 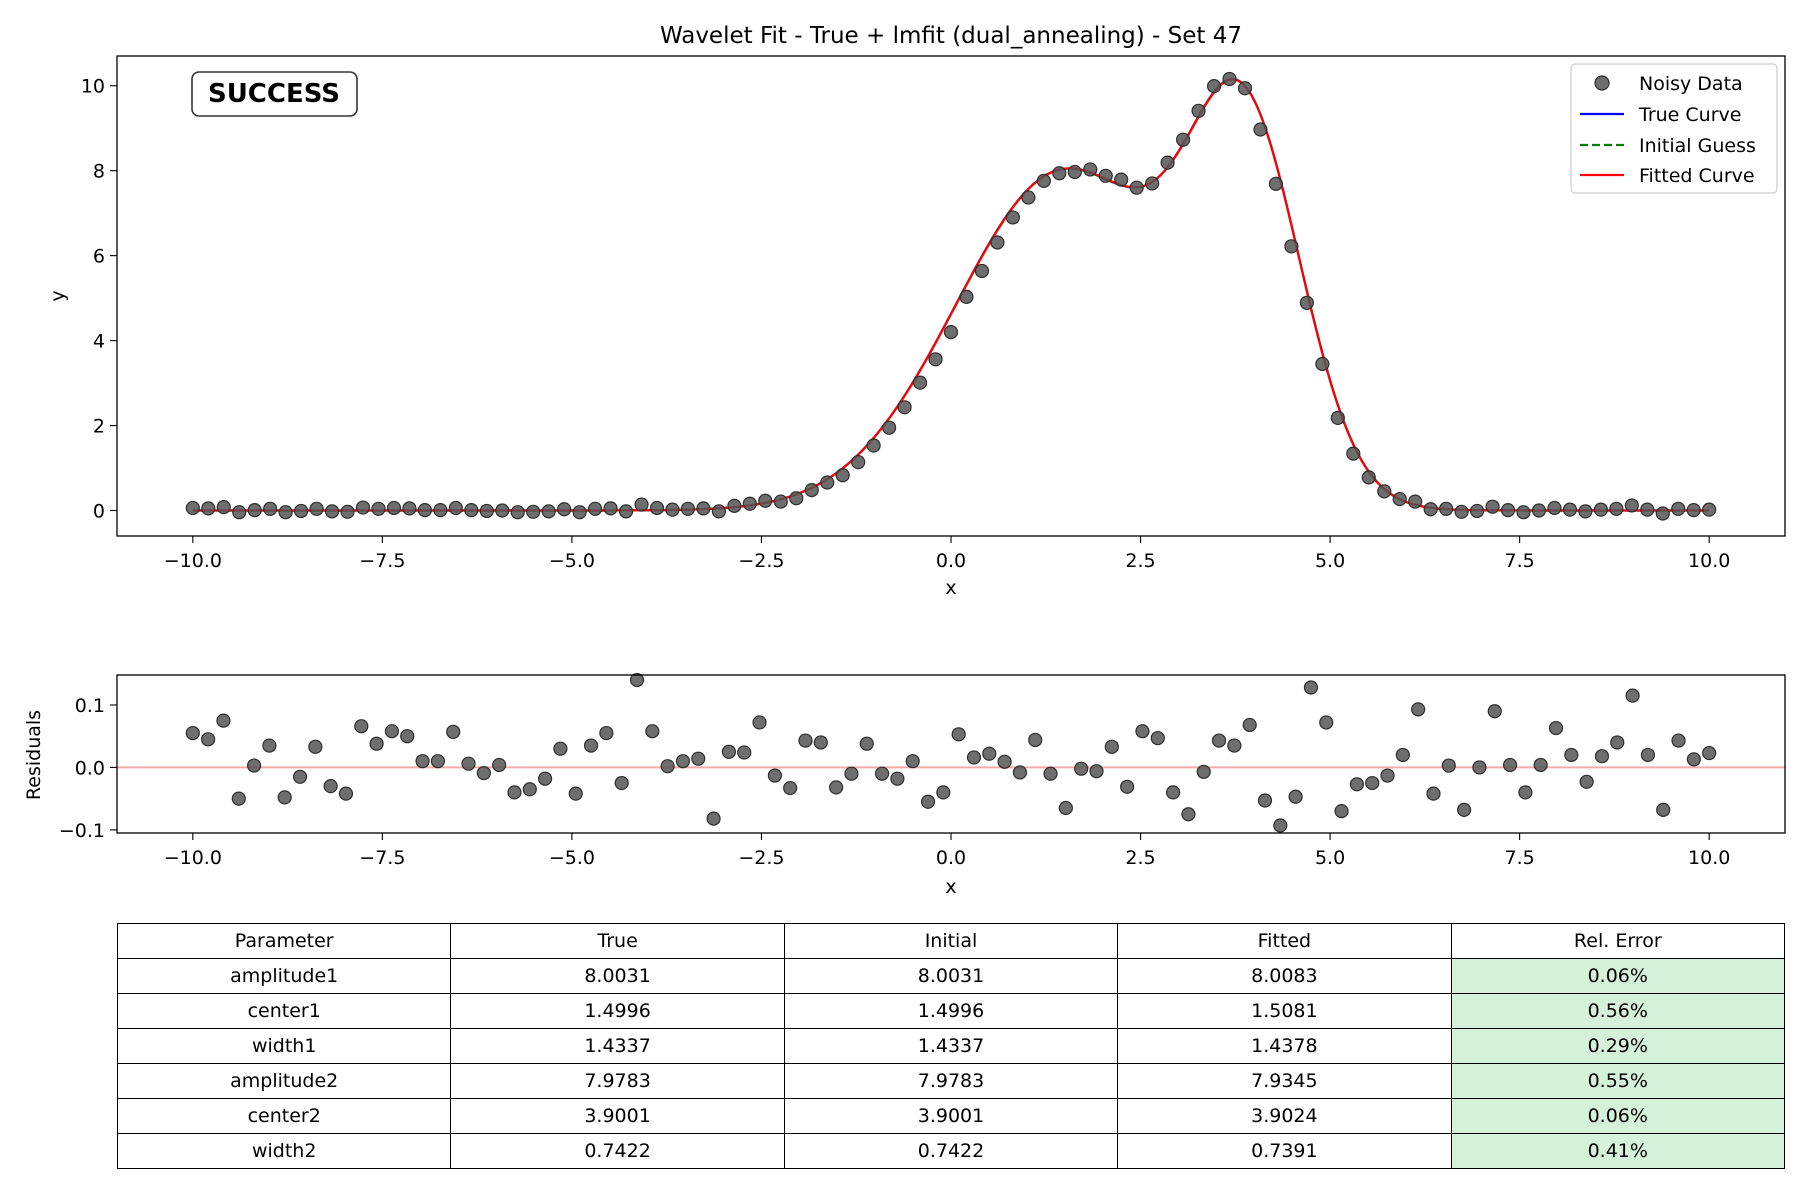 I want to click on table-cell: 3.9001, so click(x=617, y=1116).